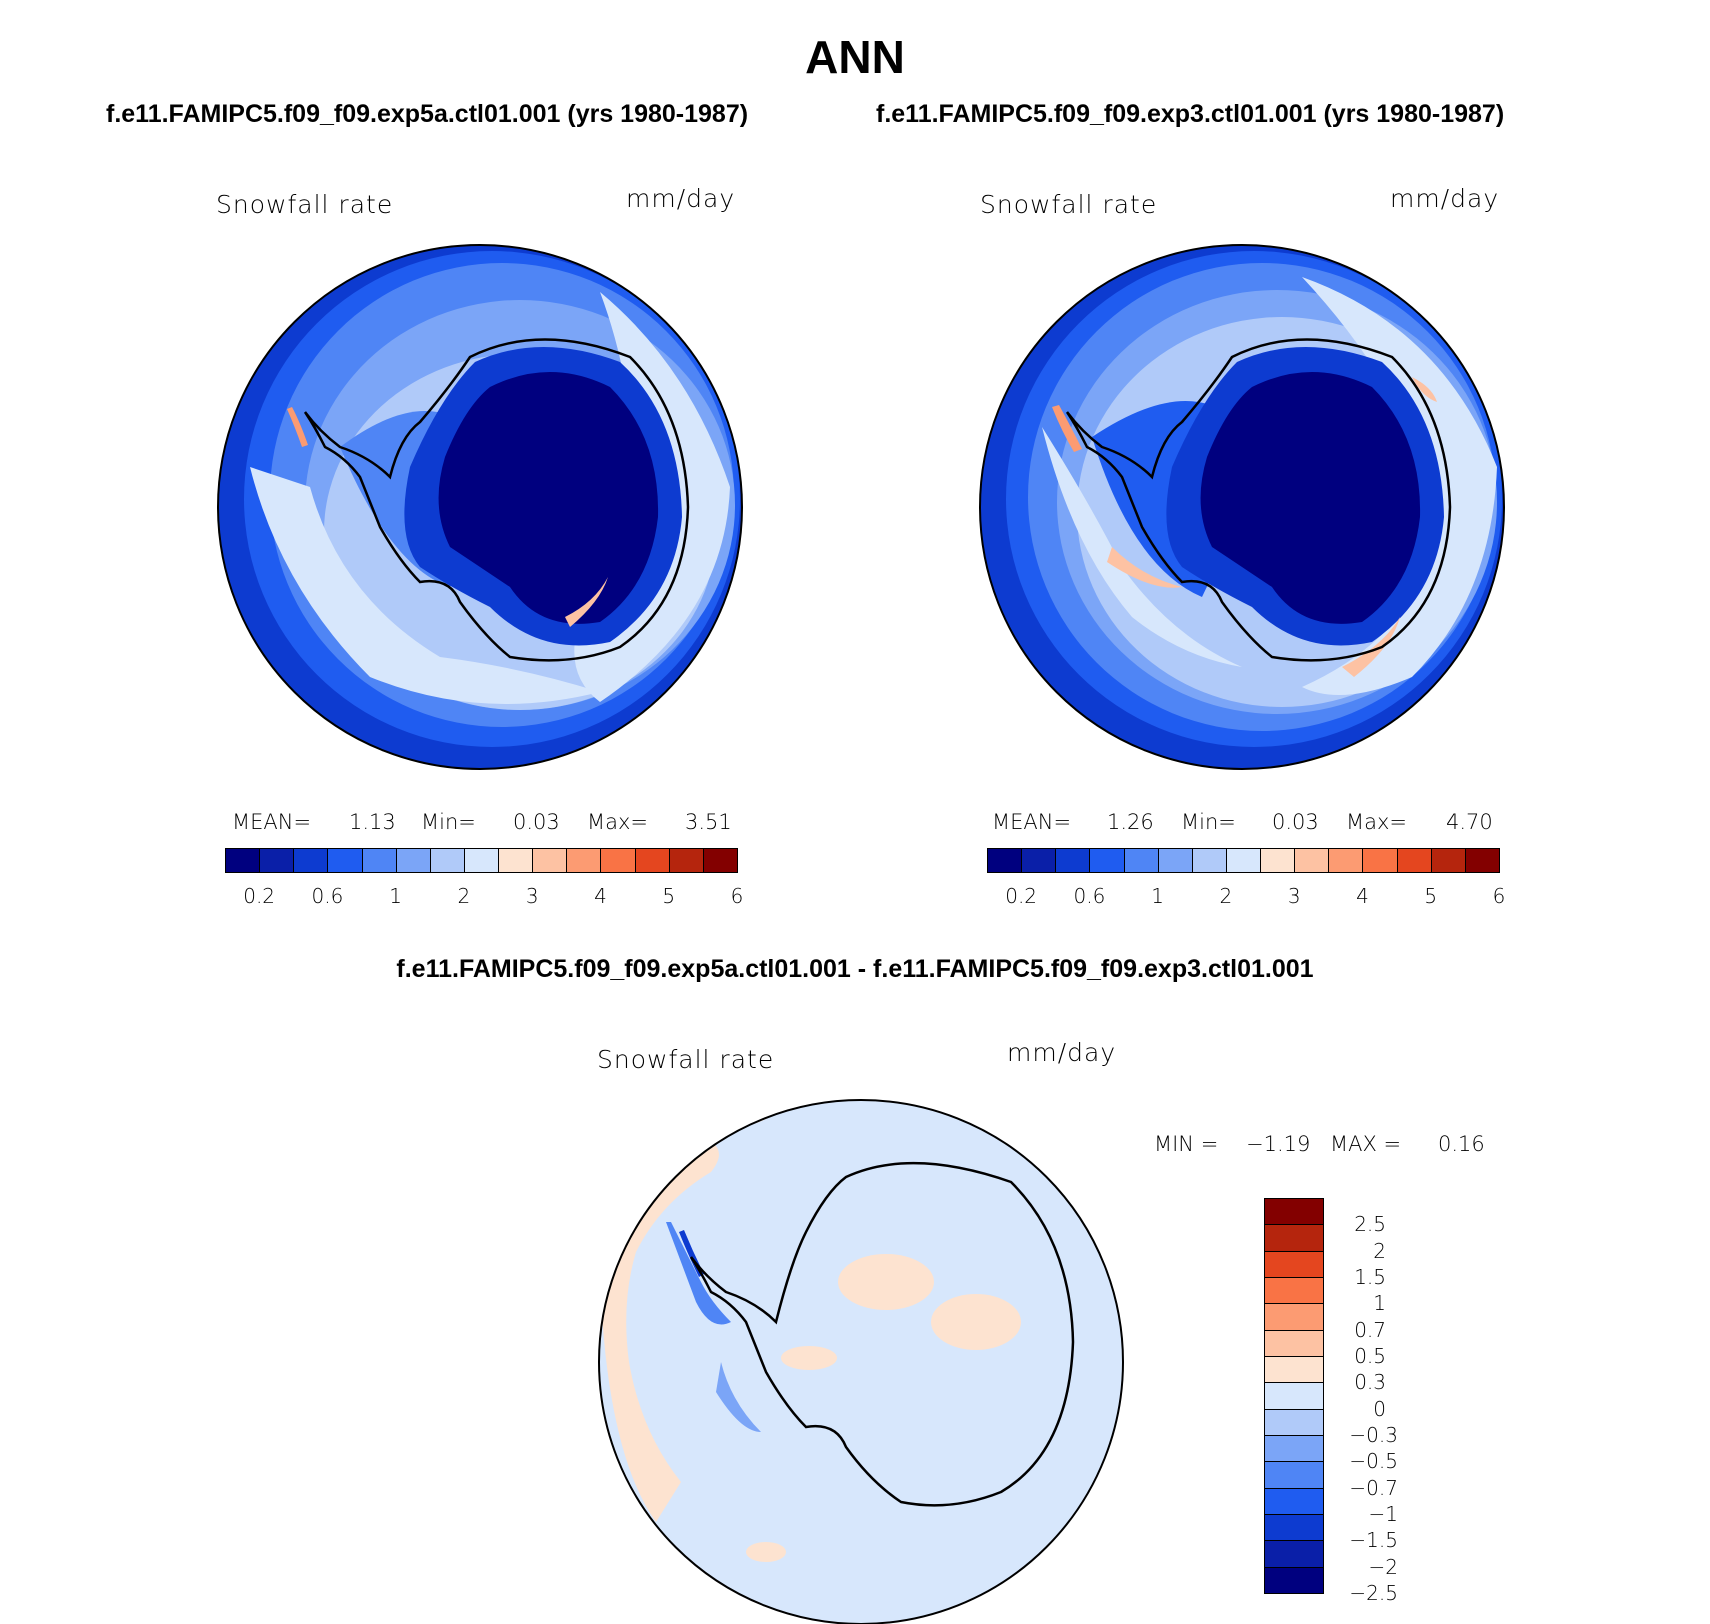 This screenshot has height=1624, width=1710. I want to click on colorbar-tick-label: −2.5, so click(1373, 1593).